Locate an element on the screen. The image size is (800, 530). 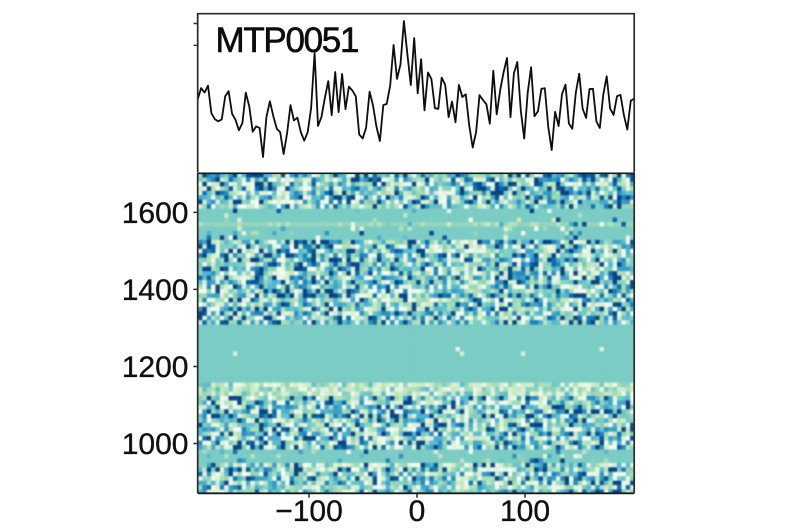
svg-text: 1000 is located at coordinates (155, 444).